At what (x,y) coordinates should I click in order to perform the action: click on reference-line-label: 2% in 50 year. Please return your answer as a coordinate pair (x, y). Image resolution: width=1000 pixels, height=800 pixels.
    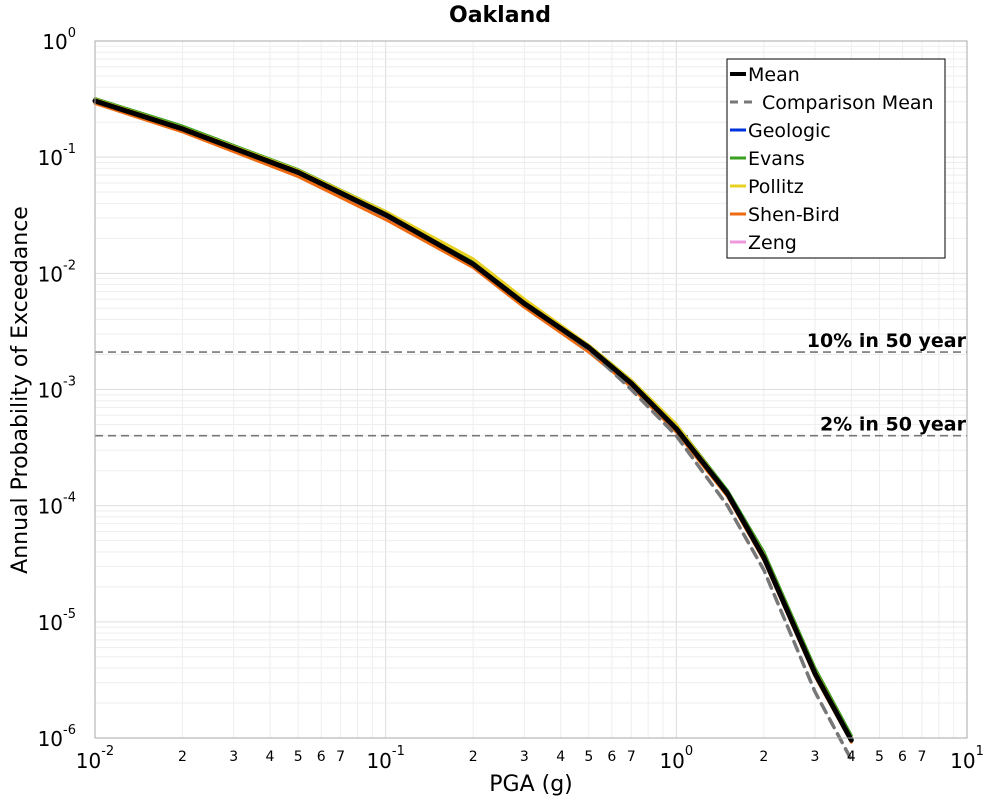
    Looking at the image, I should click on (893, 425).